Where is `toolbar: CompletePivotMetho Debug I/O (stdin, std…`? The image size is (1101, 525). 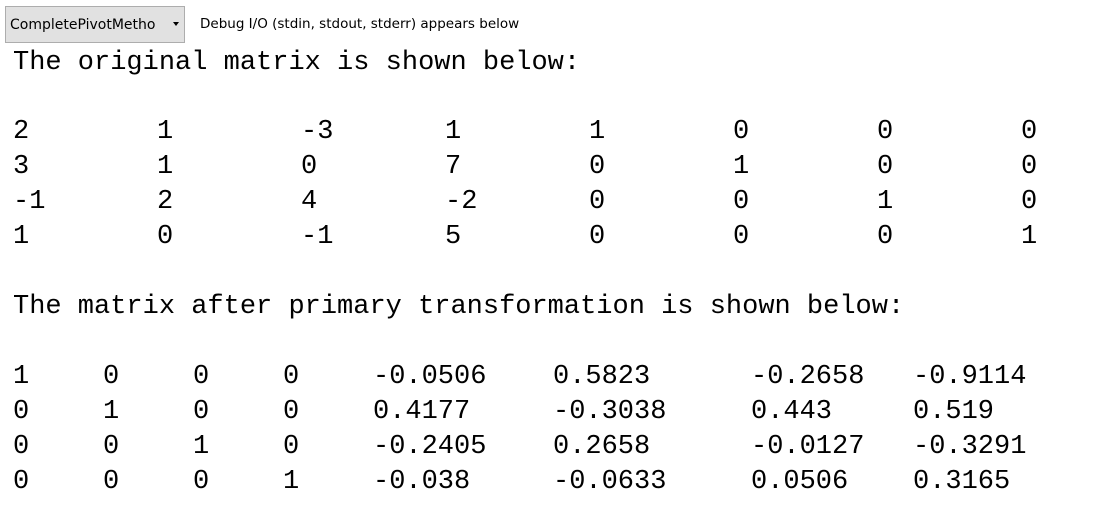
toolbar: CompletePivotMetho Debug I/O (stdin, std… is located at coordinates (550, 25).